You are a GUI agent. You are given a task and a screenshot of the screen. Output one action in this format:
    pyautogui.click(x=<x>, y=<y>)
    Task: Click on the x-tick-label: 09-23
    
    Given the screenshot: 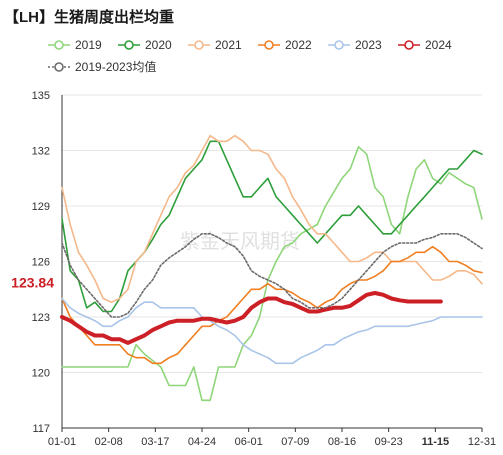 What is the action you would take?
    pyautogui.click(x=389, y=442)
    